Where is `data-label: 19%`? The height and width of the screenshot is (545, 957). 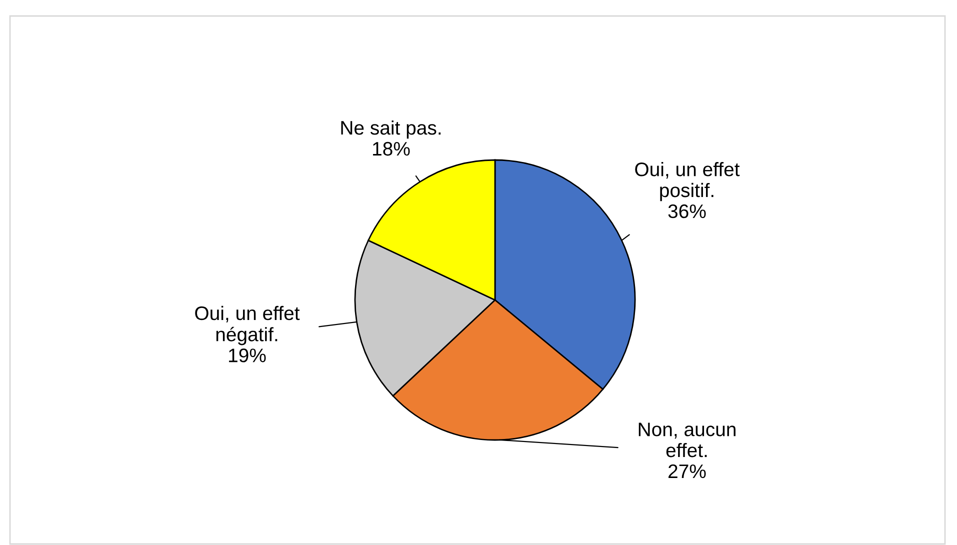
data-label: 19% is located at coordinates (247, 355).